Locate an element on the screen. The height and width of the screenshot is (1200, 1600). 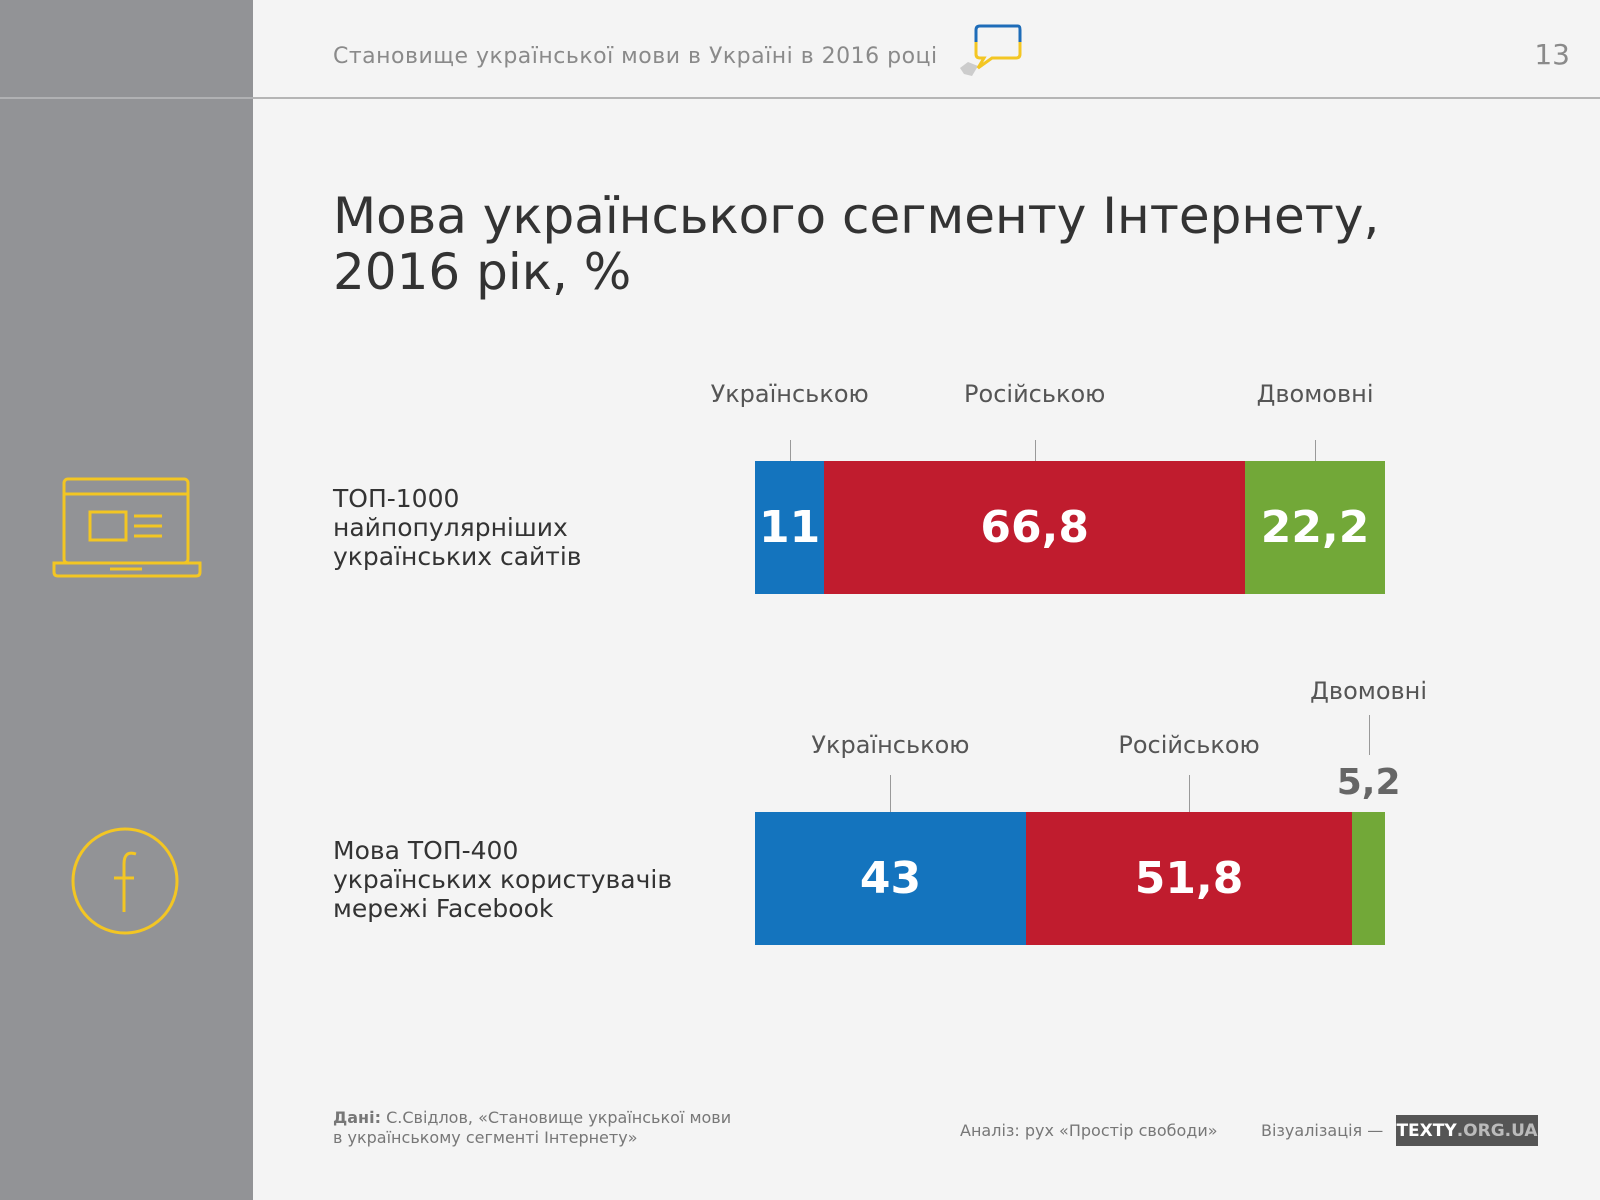
source-text-2: в українському сегменті Інтернету» is located at coordinates (485, 1137).